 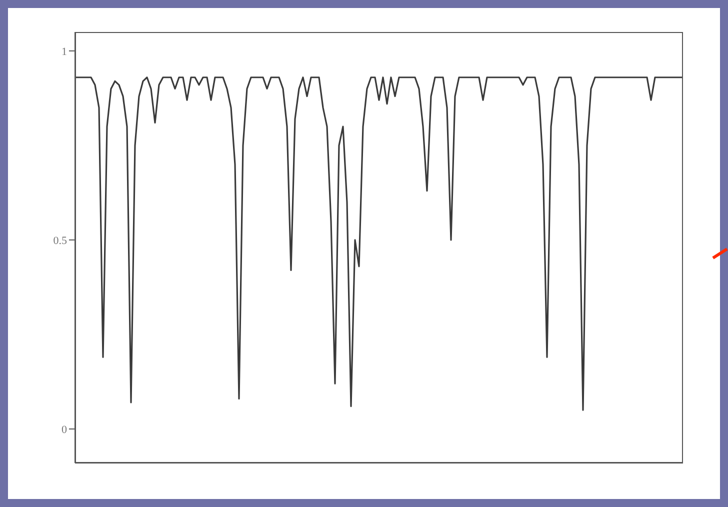 I want to click on y-tick-label: 0.5, so click(x=60, y=240).